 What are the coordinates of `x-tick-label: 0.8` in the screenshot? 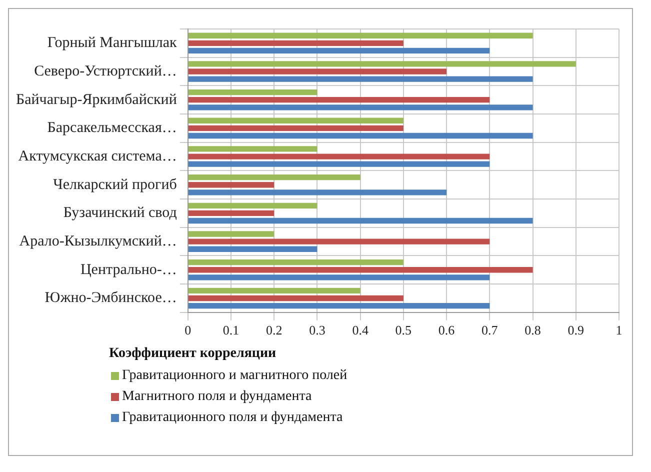 It's located at (532, 330).